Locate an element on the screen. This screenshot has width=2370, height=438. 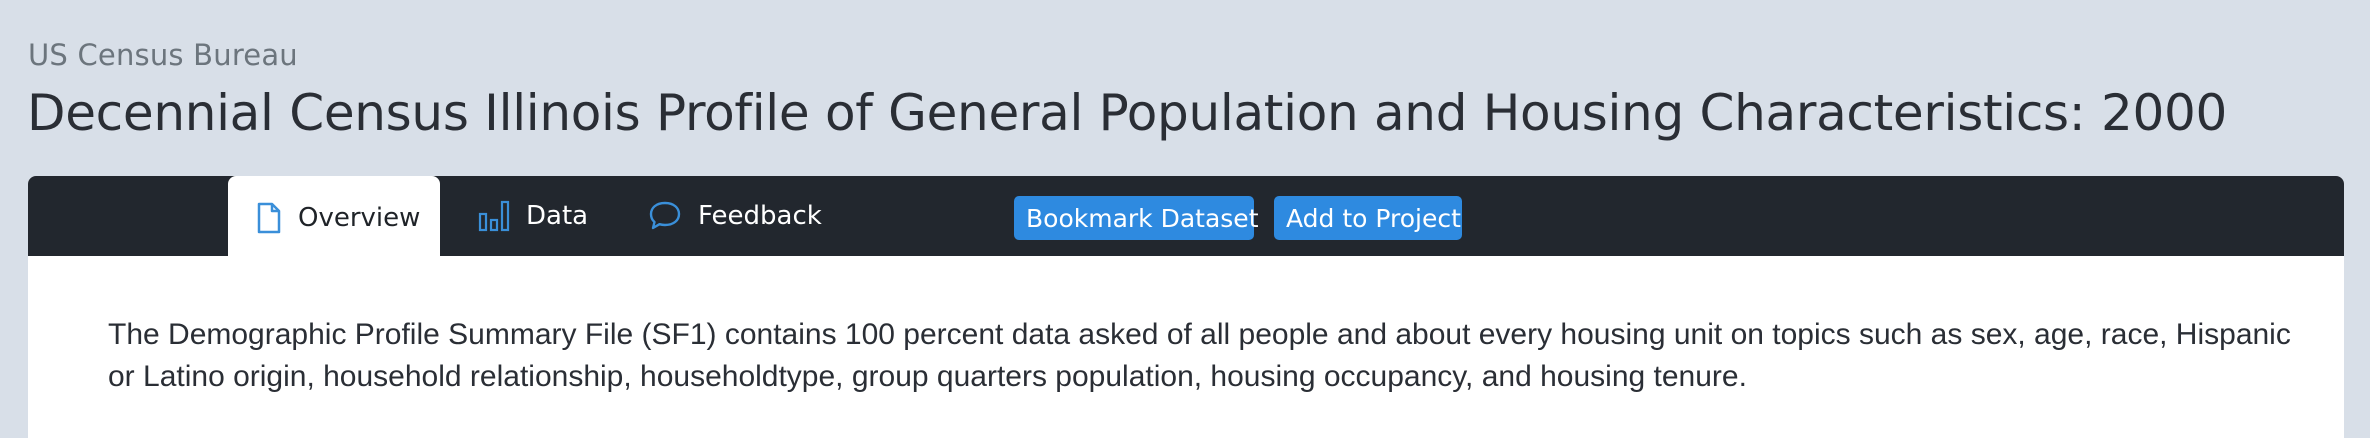
bookmark-dataset-button: Bookmark Dataset is located at coordinates (1136, 218).